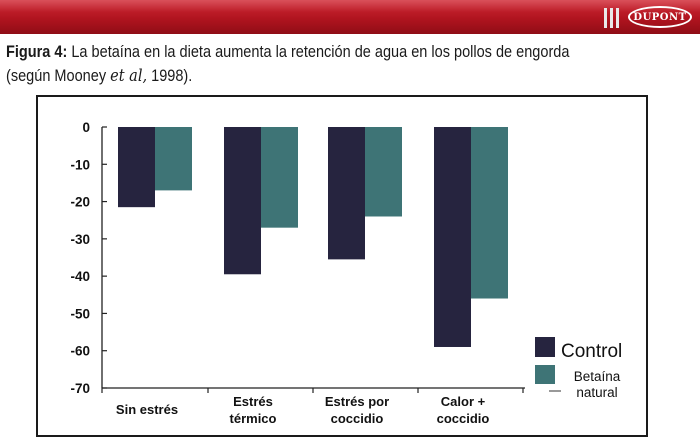 The width and height of the screenshot is (700, 443). Describe the element at coordinates (309, 76) in the screenshot. I see `caption-line-2: (según Mooney et al, 1998).` at that location.